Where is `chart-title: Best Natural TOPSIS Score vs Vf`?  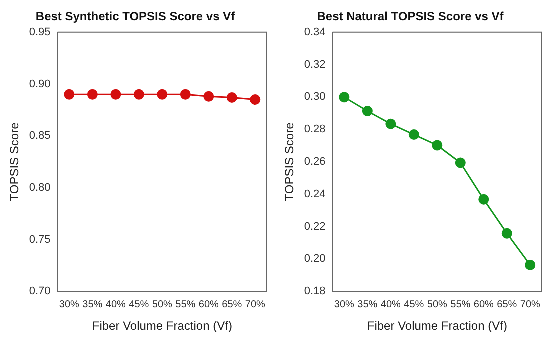 chart-title: Best Natural TOPSIS Score vs Vf is located at coordinates (411, 17).